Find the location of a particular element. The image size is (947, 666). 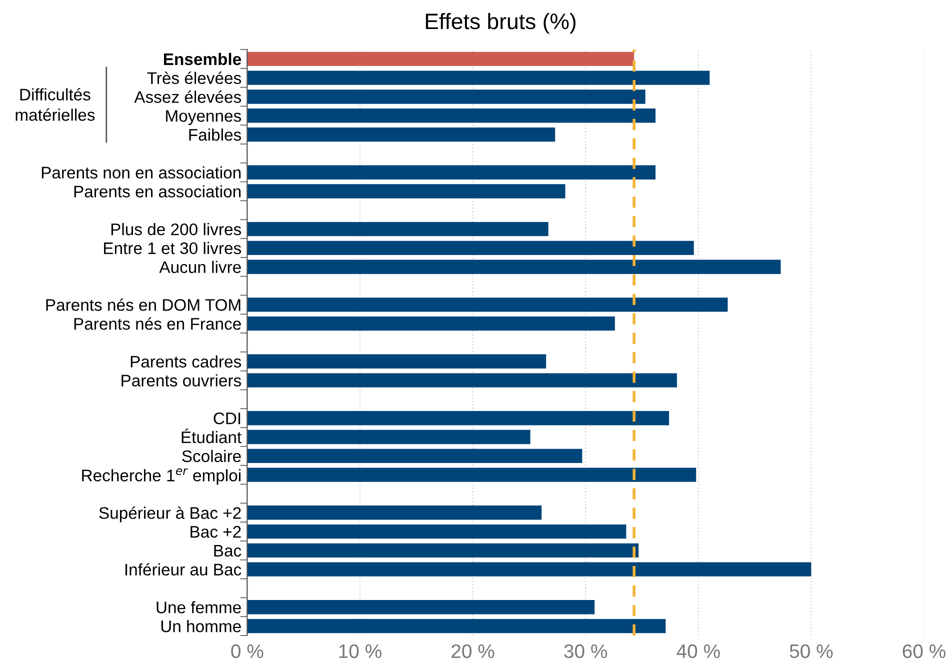

y-tick-label: Une femme is located at coordinates (198, 607).